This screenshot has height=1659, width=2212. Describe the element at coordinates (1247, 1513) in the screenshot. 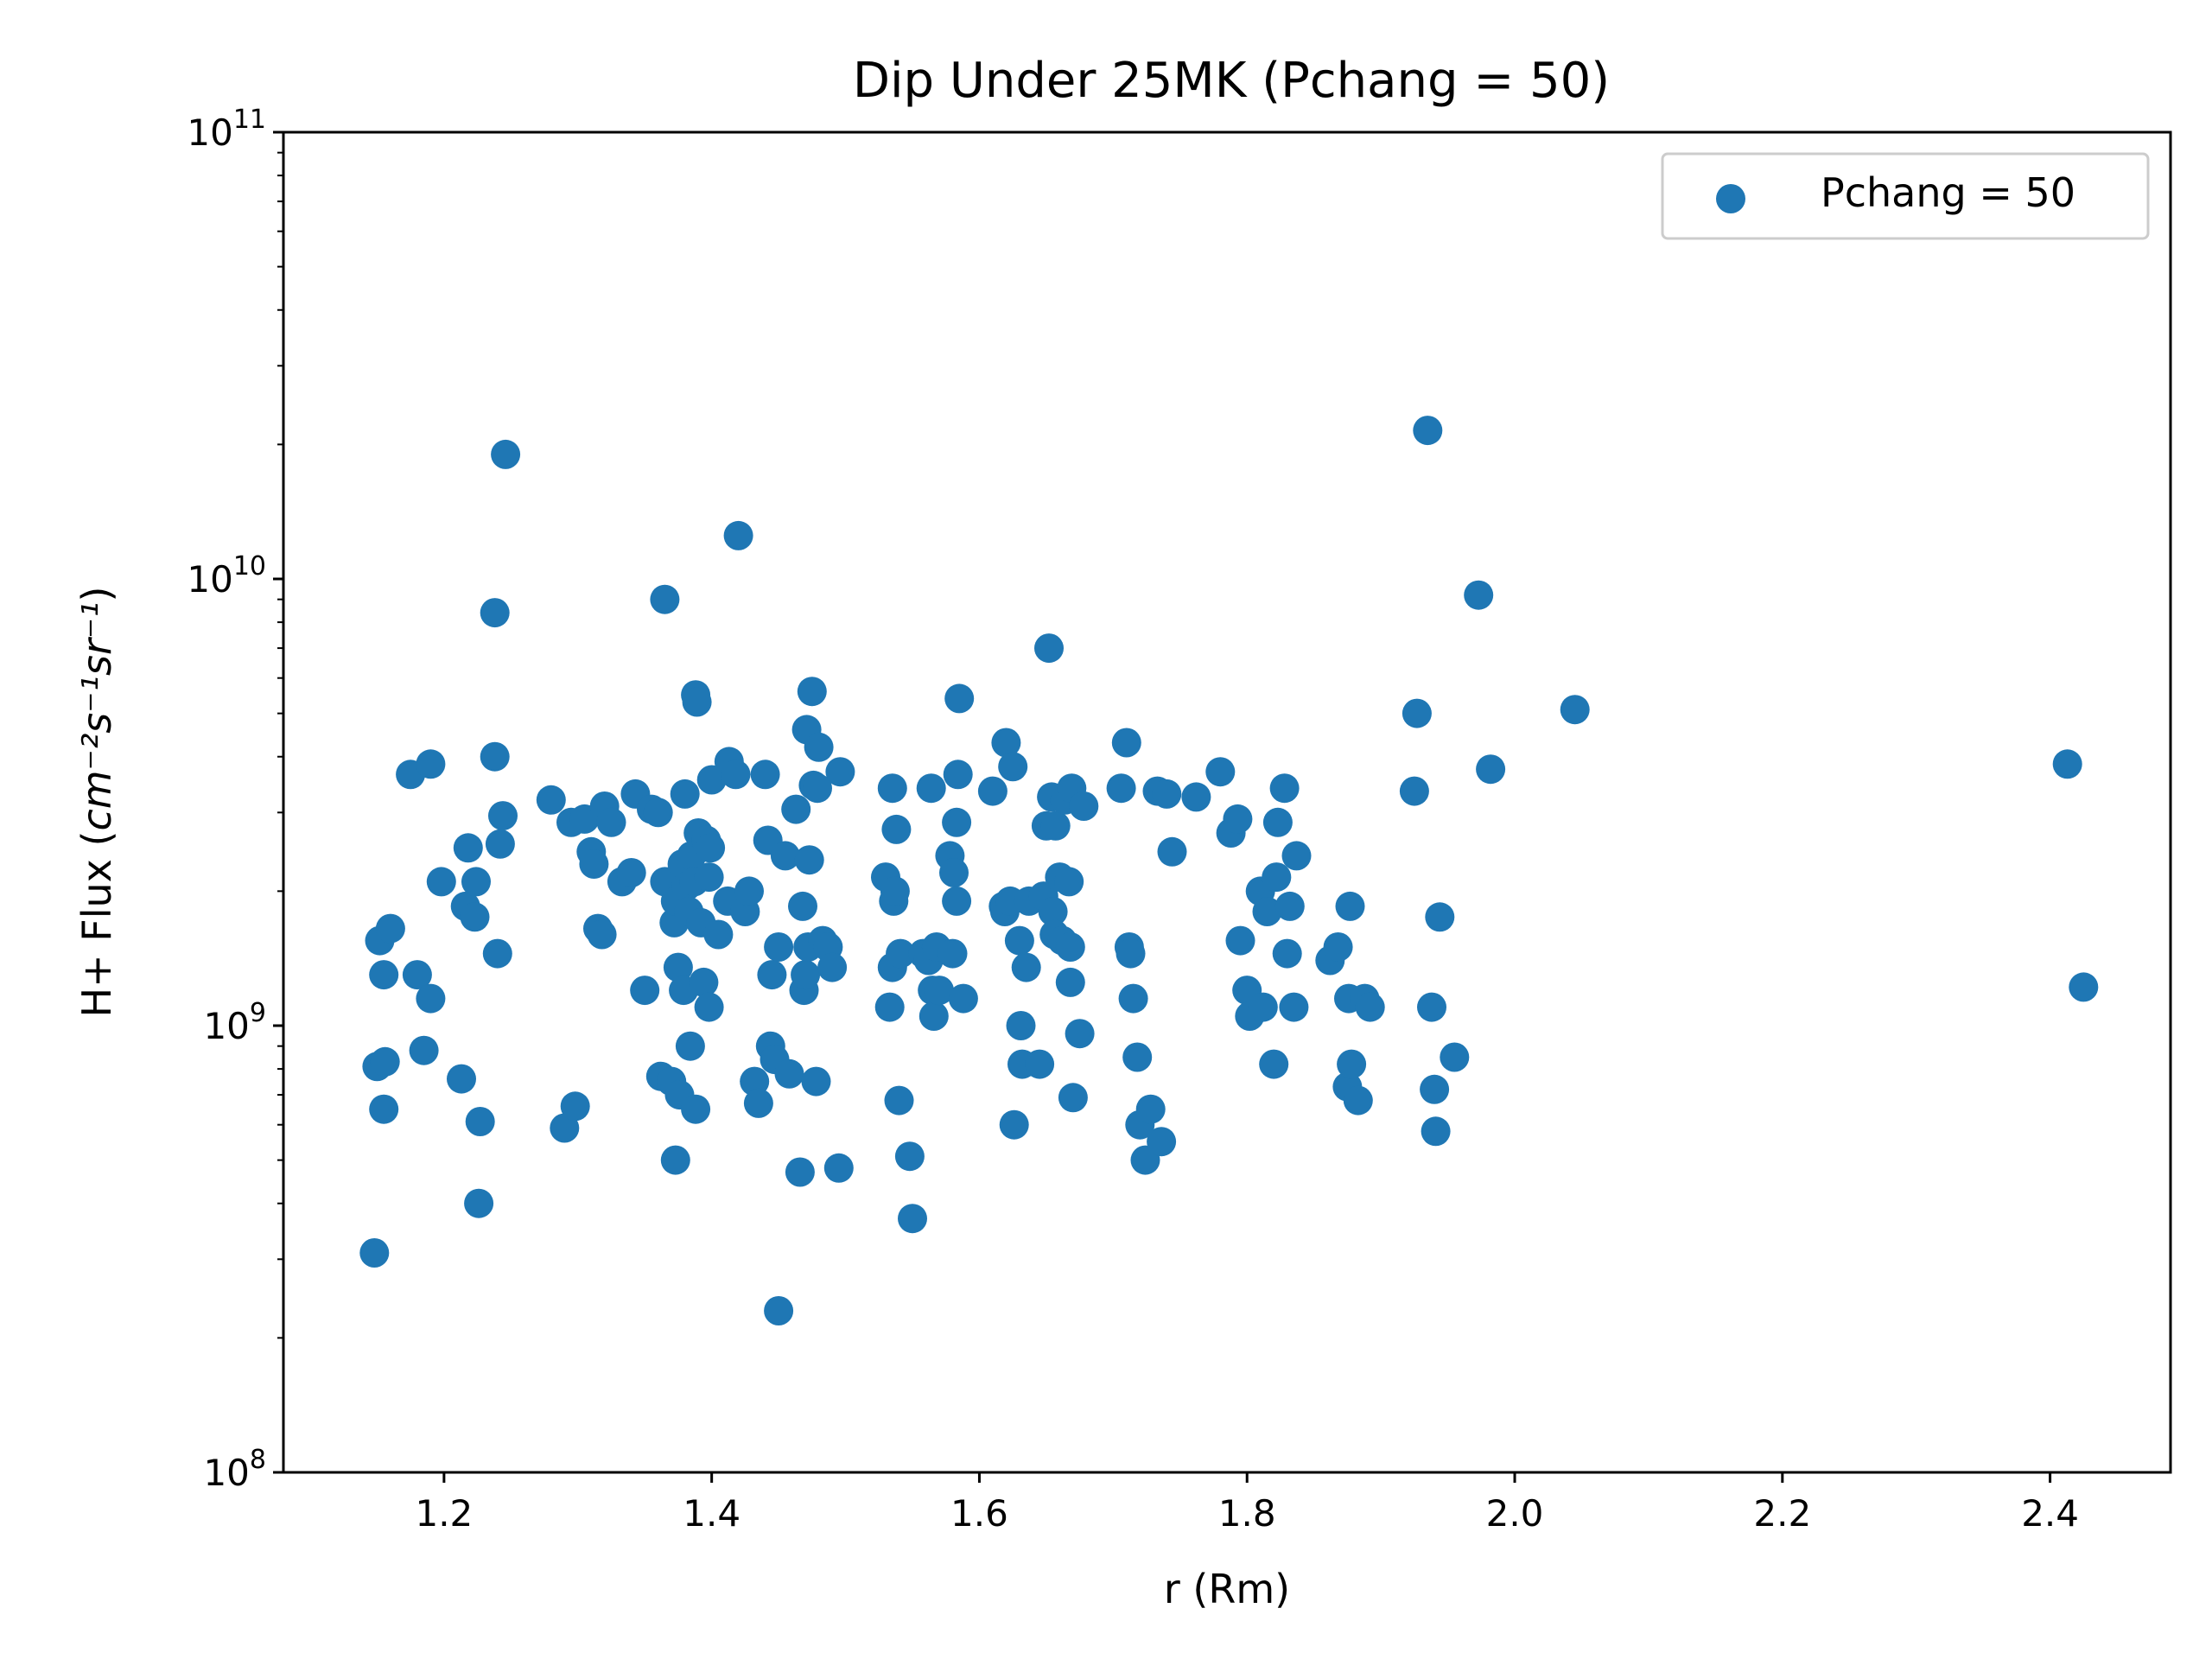

I see `x-tick-label: 1.8` at that location.